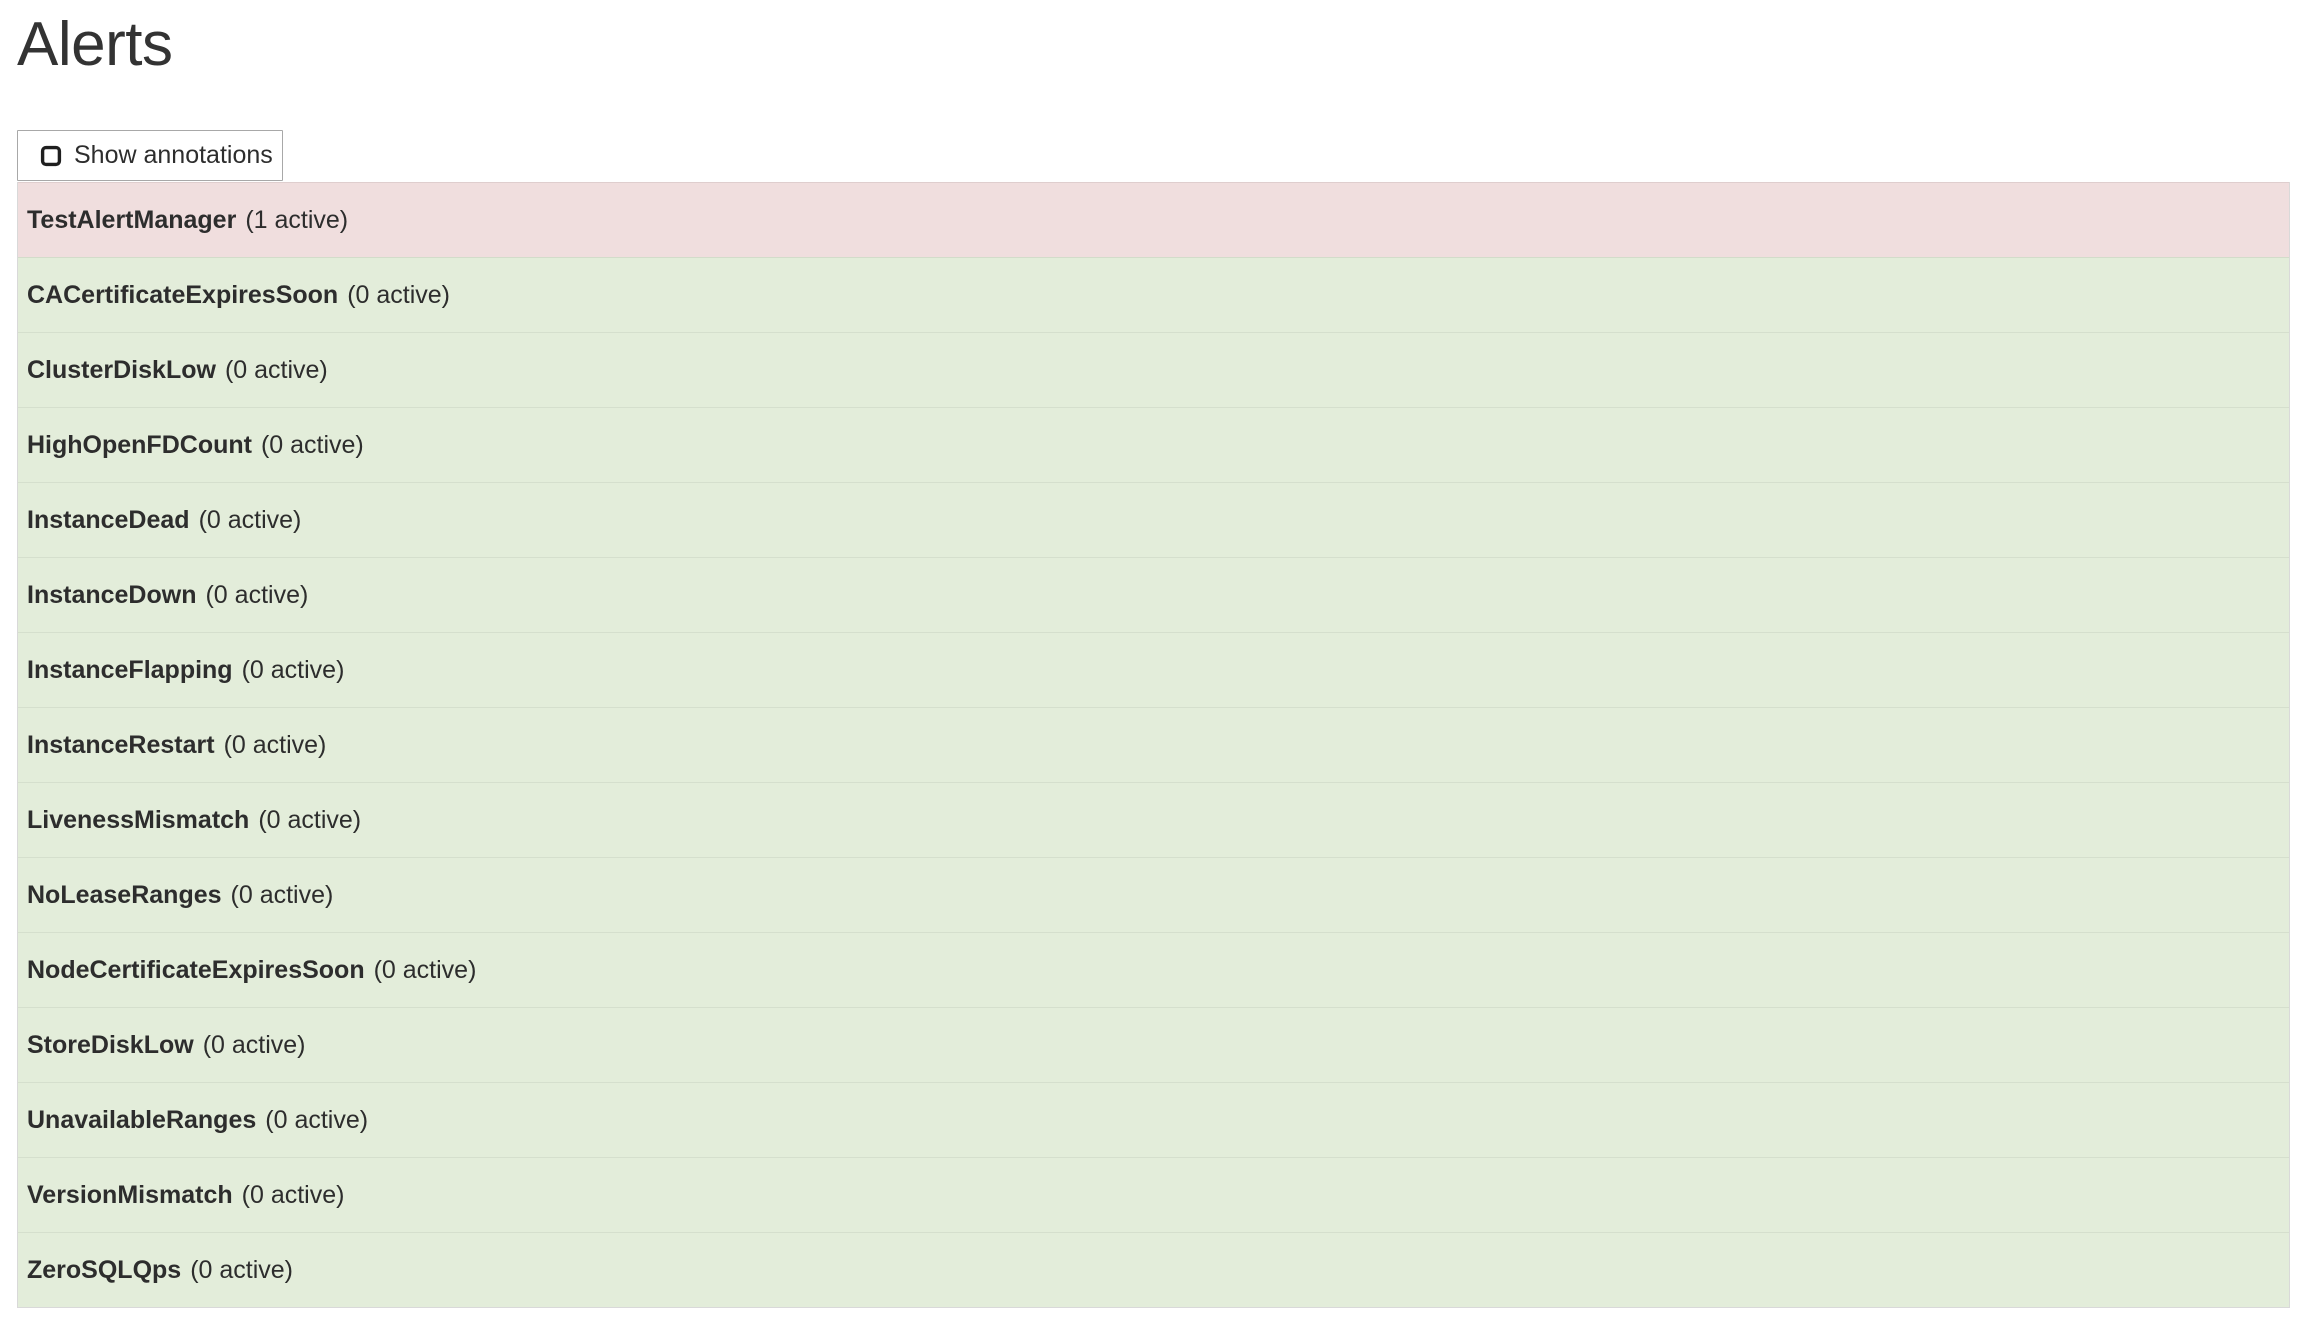 This screenshot has width=2312, height=1332. I want to click on alert-row: ClusterDiskLow (0 active), so click(1153, 369).